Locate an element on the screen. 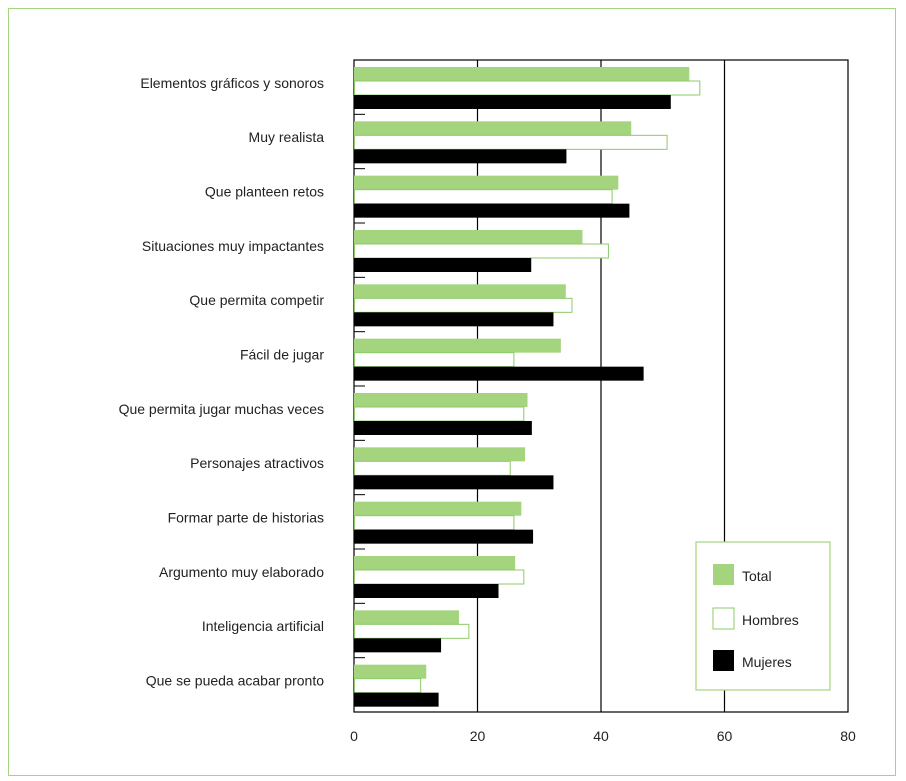 This screenshot has width=906, height=781. category-label: Que planteen retos is located at coordinates (264, 192).